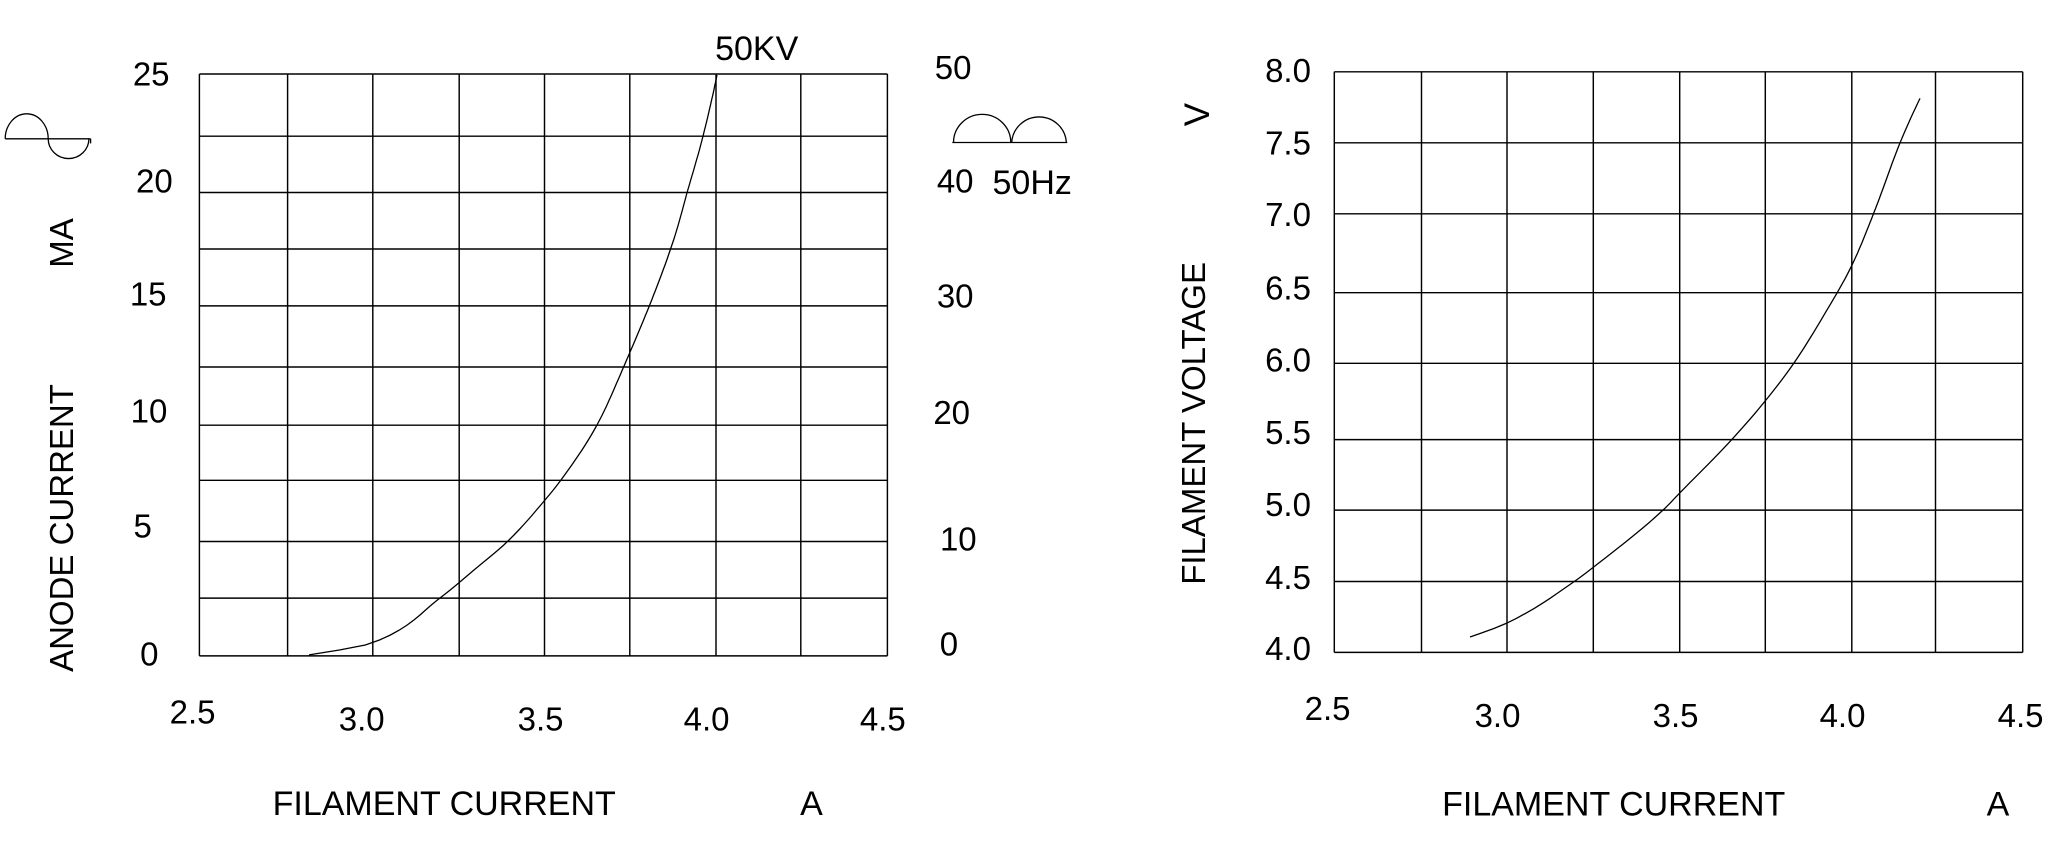  Describe the element at coordinates (955, 296) in the screenshot. I see `svg-text: 30` at that location.